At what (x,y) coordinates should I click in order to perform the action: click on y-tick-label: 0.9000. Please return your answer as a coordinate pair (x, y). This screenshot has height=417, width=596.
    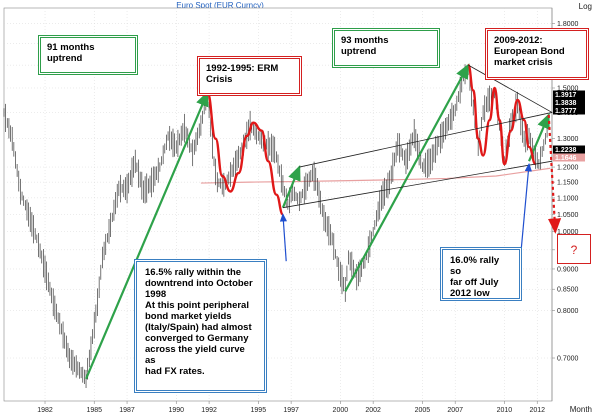
    Looking at the image, I should click on (568, 269).